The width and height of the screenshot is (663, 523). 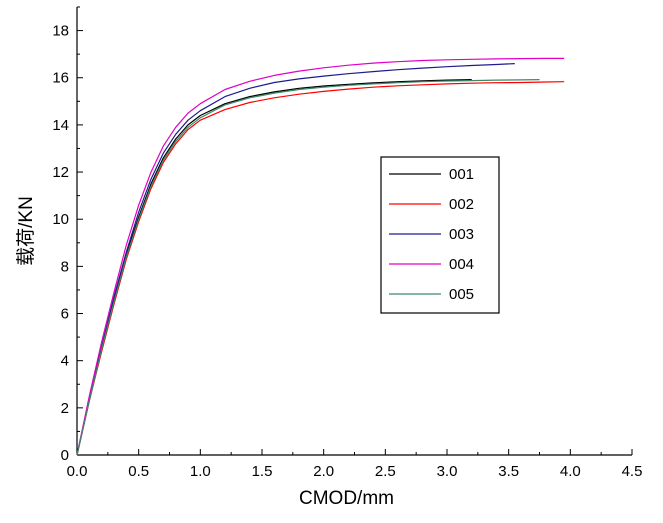 I want to click on y-tick-label: 8, so click(x=65, y=266).